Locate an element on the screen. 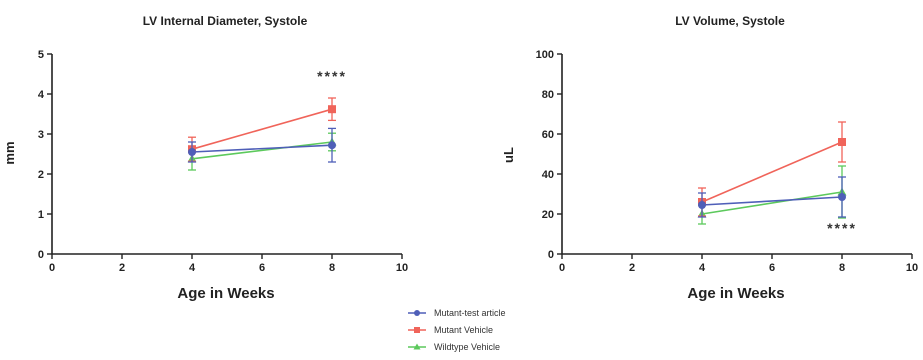  chart-2-xlabel: Age in Weeks is located at coordinates (735, 293).